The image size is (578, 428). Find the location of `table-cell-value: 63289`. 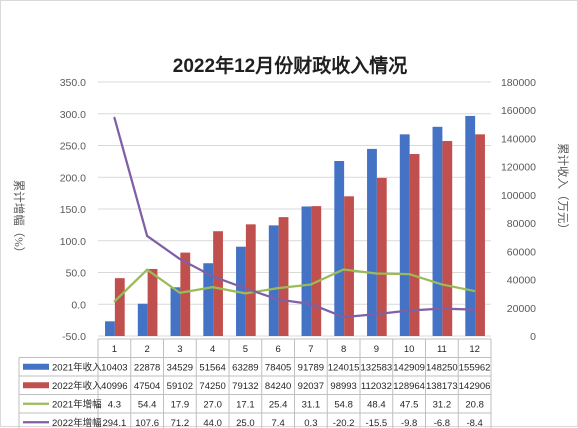

table-cell-value: 63289 is located at coordinates (245, 367).